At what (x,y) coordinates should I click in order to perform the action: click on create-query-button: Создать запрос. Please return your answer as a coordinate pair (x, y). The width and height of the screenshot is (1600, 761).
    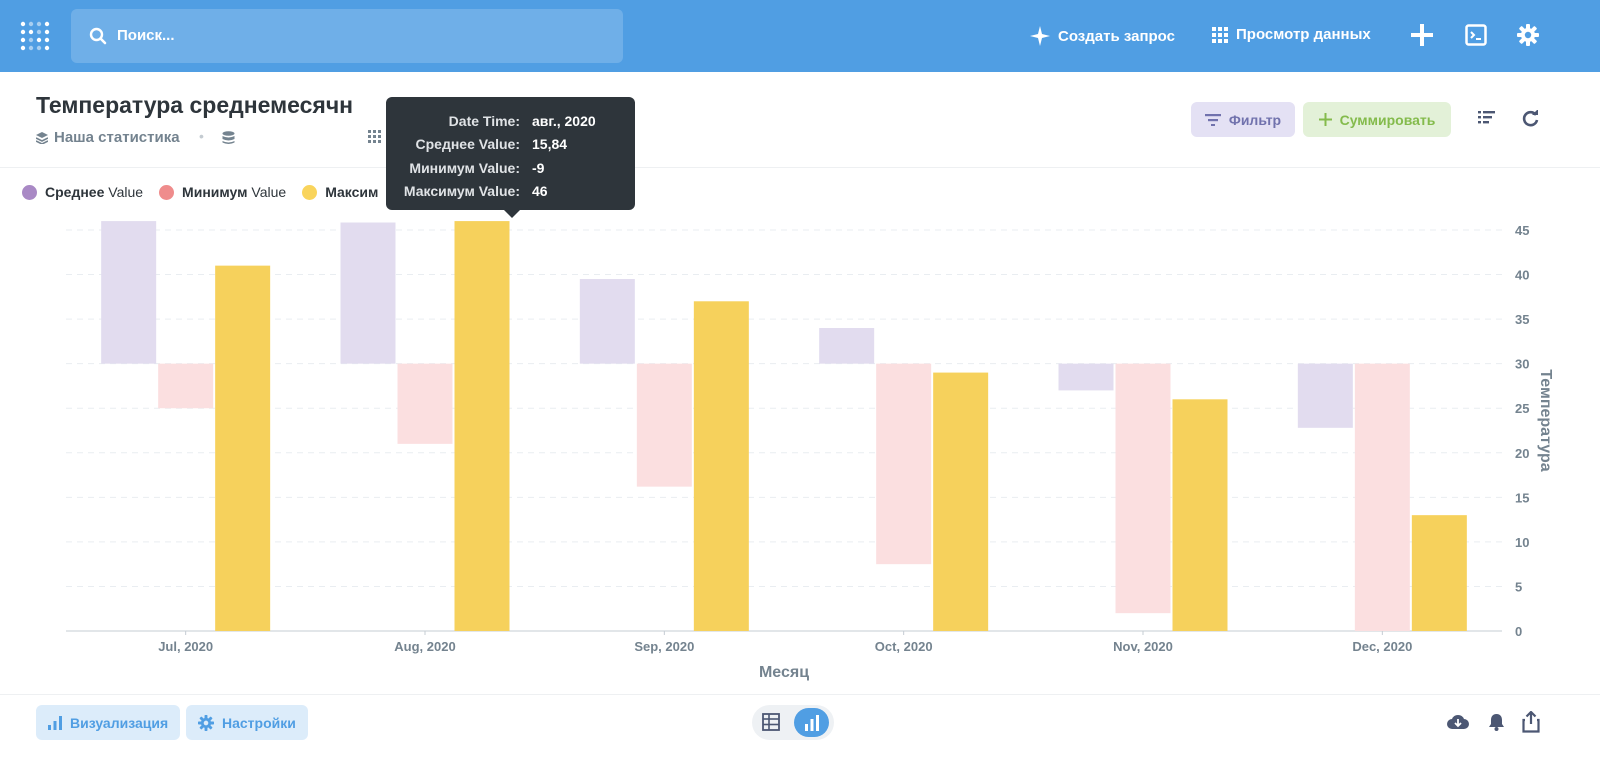
    Looking at the image, I should click on (1102, 36).